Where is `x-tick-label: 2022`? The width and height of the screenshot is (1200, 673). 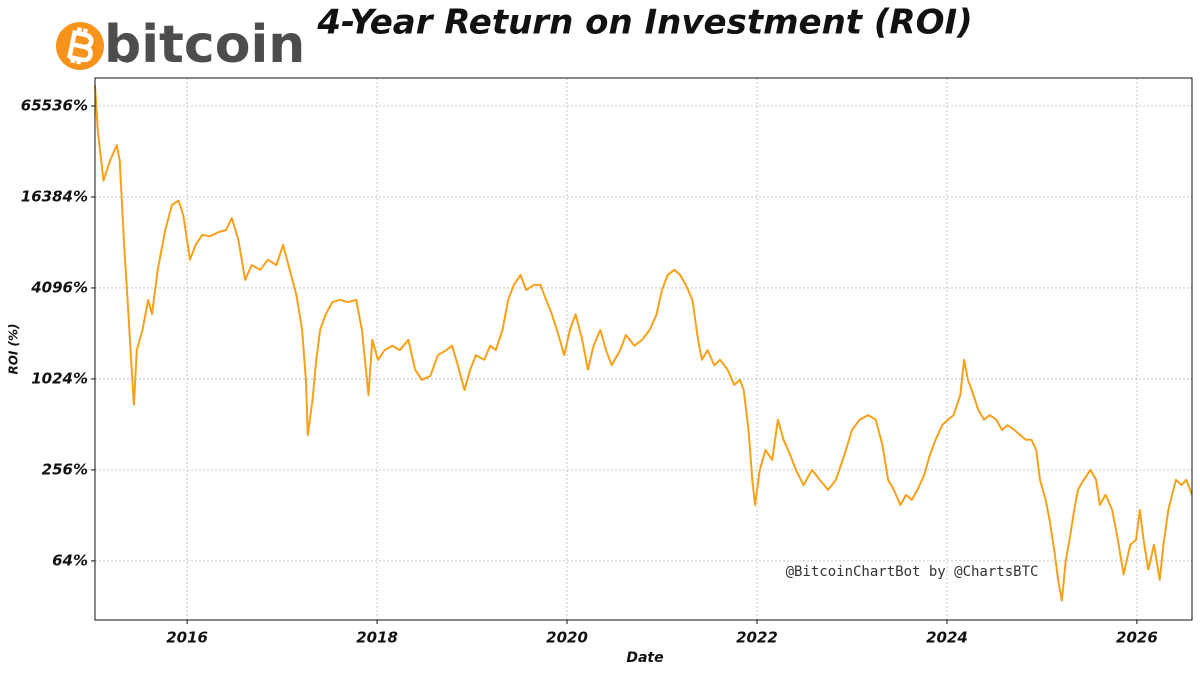 x-tick-label: 2022 is located at coordinates (757, 638).